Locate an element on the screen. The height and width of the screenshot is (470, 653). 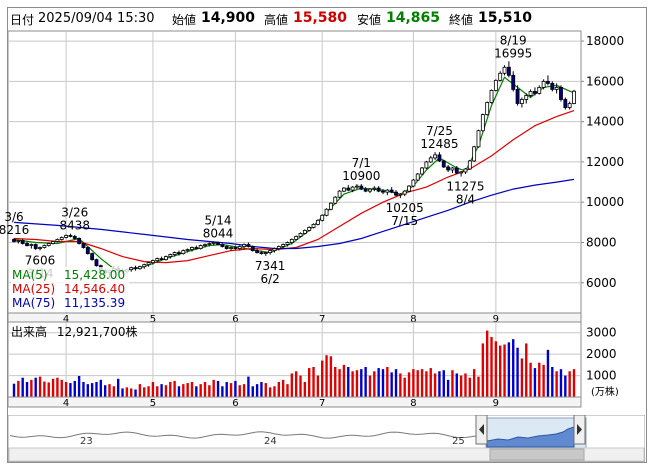
low-label: 安値 is located at coordinates (369, 20).